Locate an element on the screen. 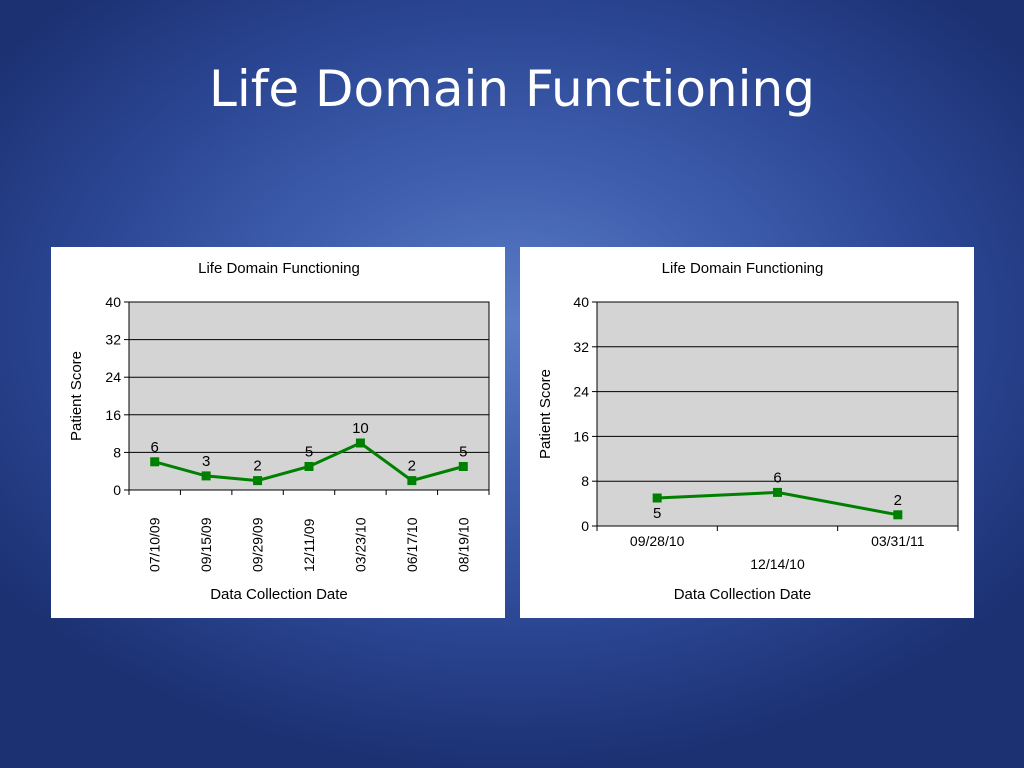  x-tick-label: 09/28/10 is located at coordinates (657, 541).